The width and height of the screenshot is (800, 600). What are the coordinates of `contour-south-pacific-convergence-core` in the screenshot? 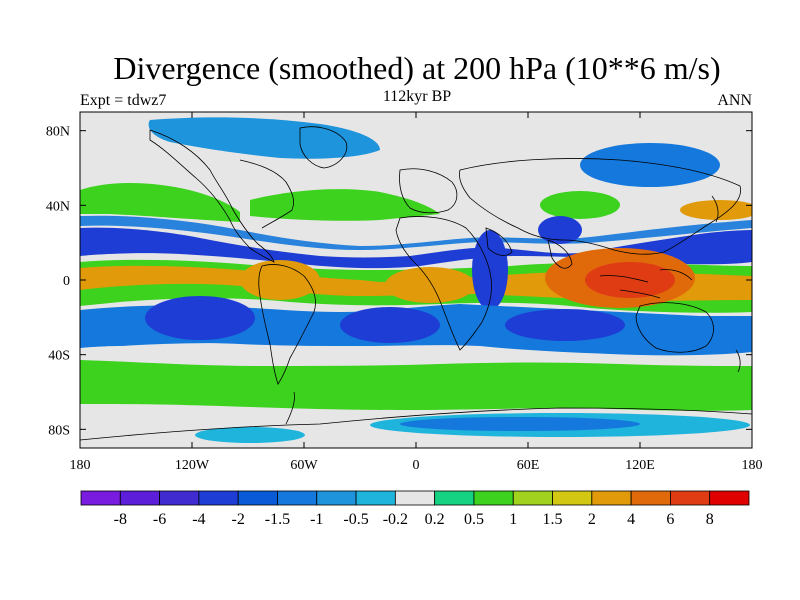 It's located at (200, 318).